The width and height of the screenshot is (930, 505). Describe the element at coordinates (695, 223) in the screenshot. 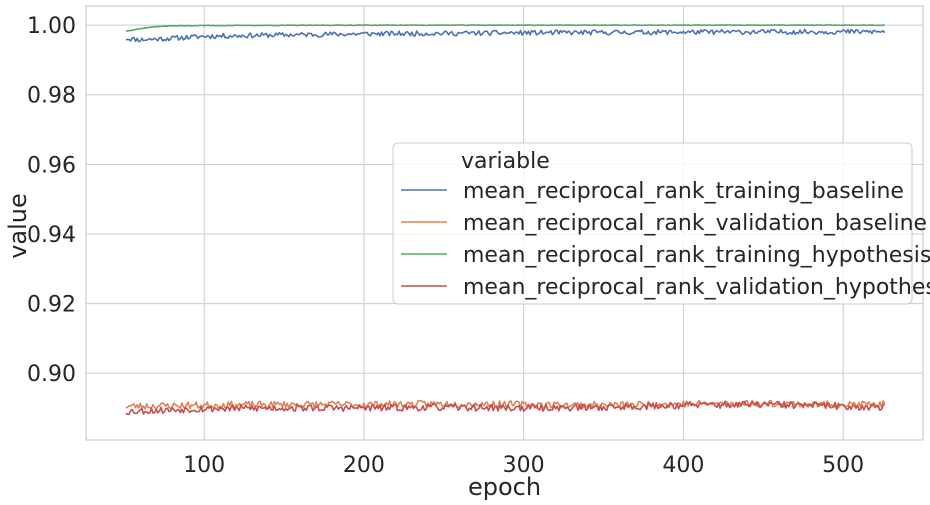

I see `legend-label: mean_reciprocal_rank_validation_baseline` at that location.